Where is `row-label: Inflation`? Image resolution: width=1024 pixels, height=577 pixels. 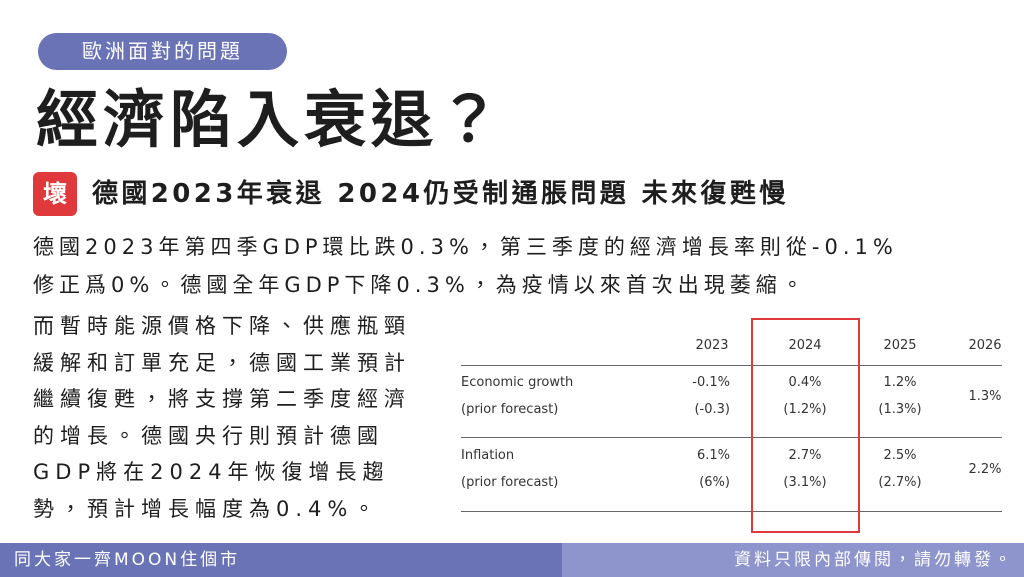
row-label: Inflation is located at coordinates (488, 455).